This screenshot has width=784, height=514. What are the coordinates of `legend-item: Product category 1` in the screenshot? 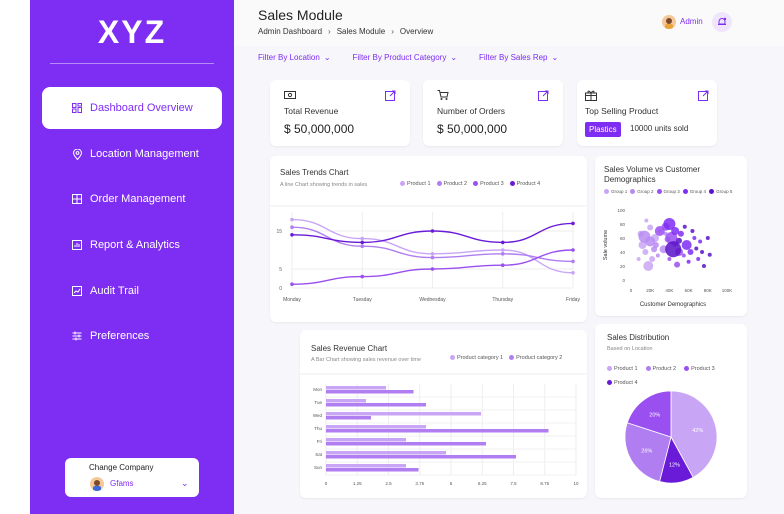 It's located at (476, 358).